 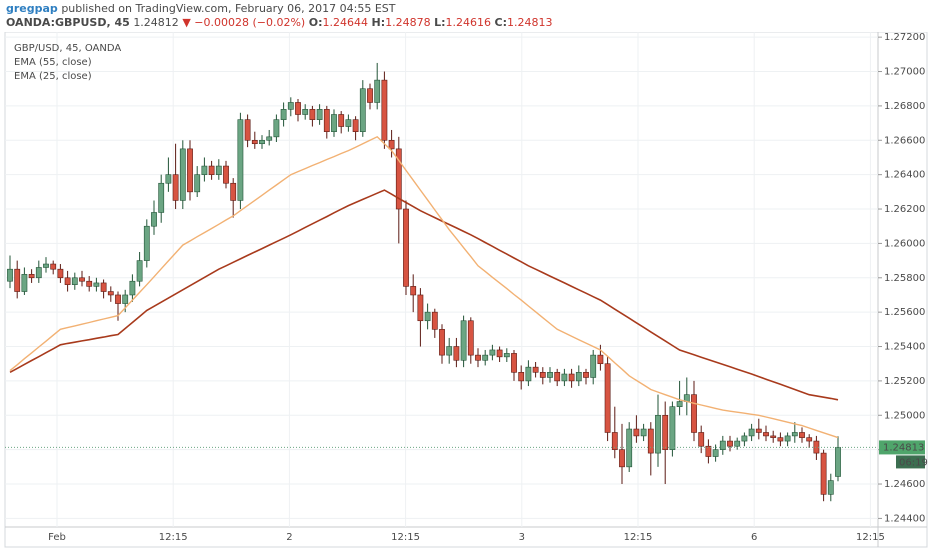 I want to click on author: gregpap, so click(x=32, y=8).